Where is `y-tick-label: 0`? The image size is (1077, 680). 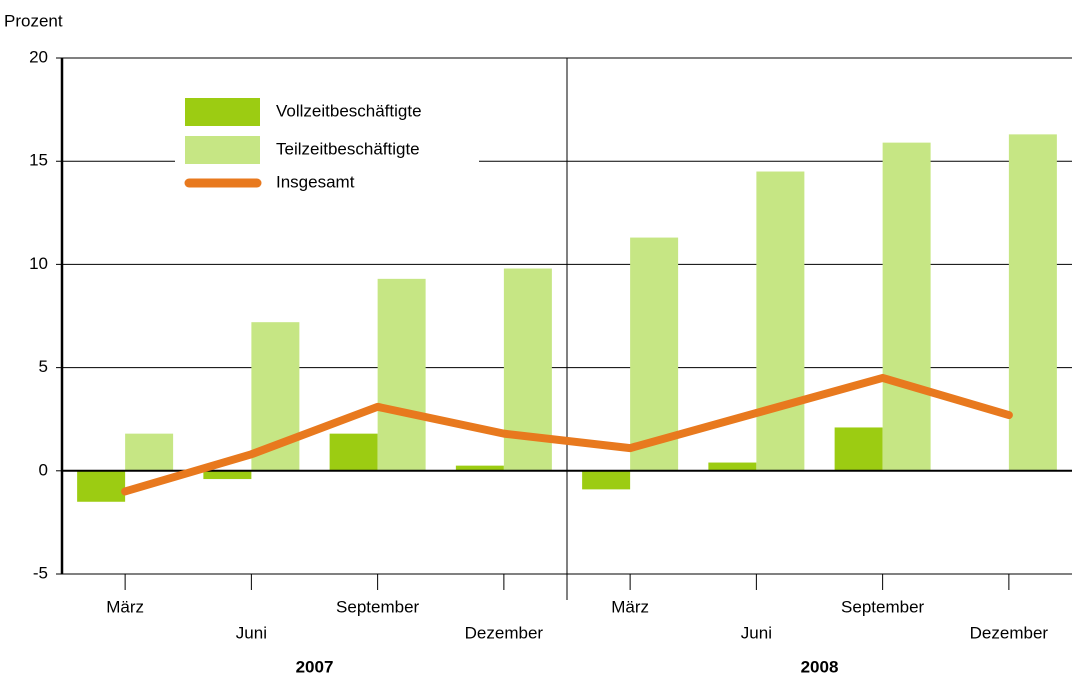 y-tick-label: 0 is located at coordinates (43, 469).